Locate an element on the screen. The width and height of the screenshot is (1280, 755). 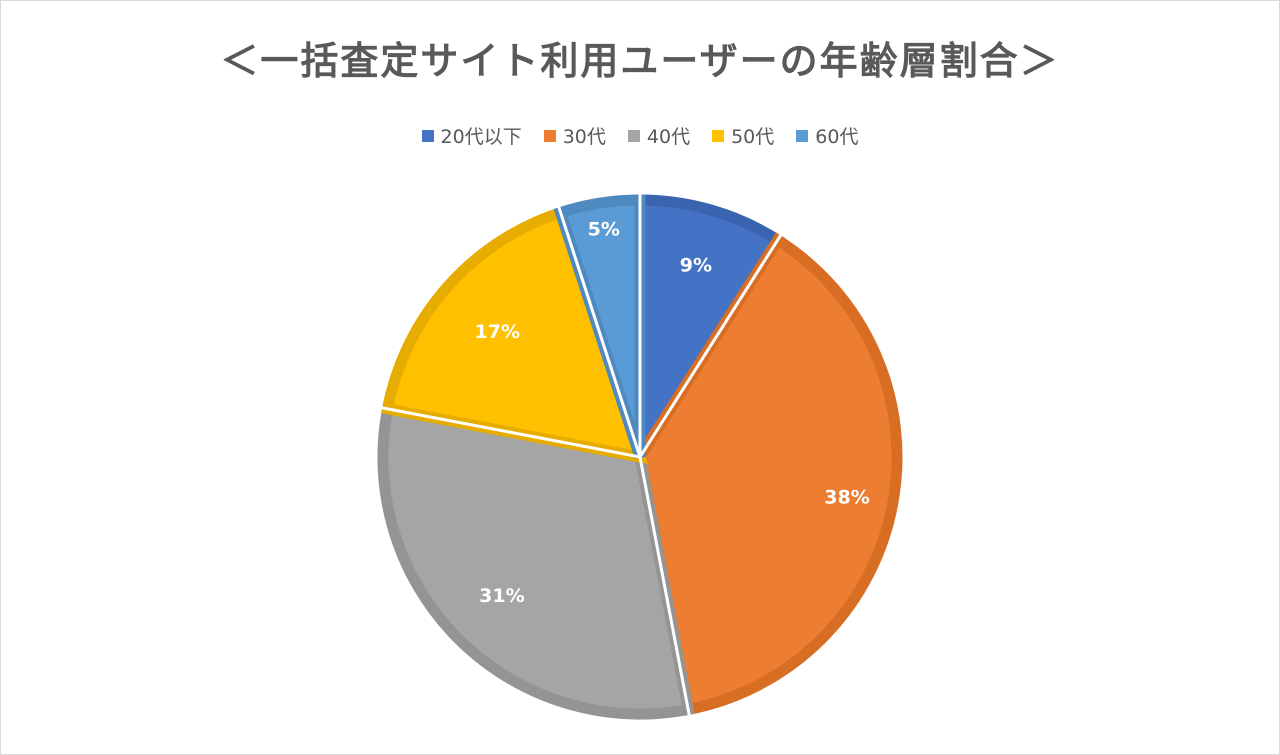
legend-label: 60代 is located at coordinates (837, 137).